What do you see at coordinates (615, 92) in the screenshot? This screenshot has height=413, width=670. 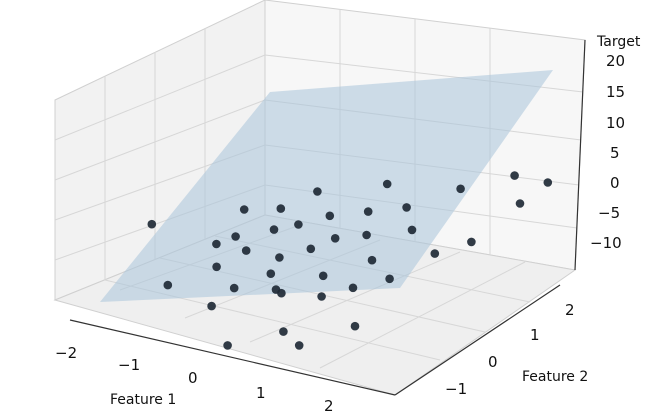 I see `z-tick-label: 15` at bounding box center [615, 92].